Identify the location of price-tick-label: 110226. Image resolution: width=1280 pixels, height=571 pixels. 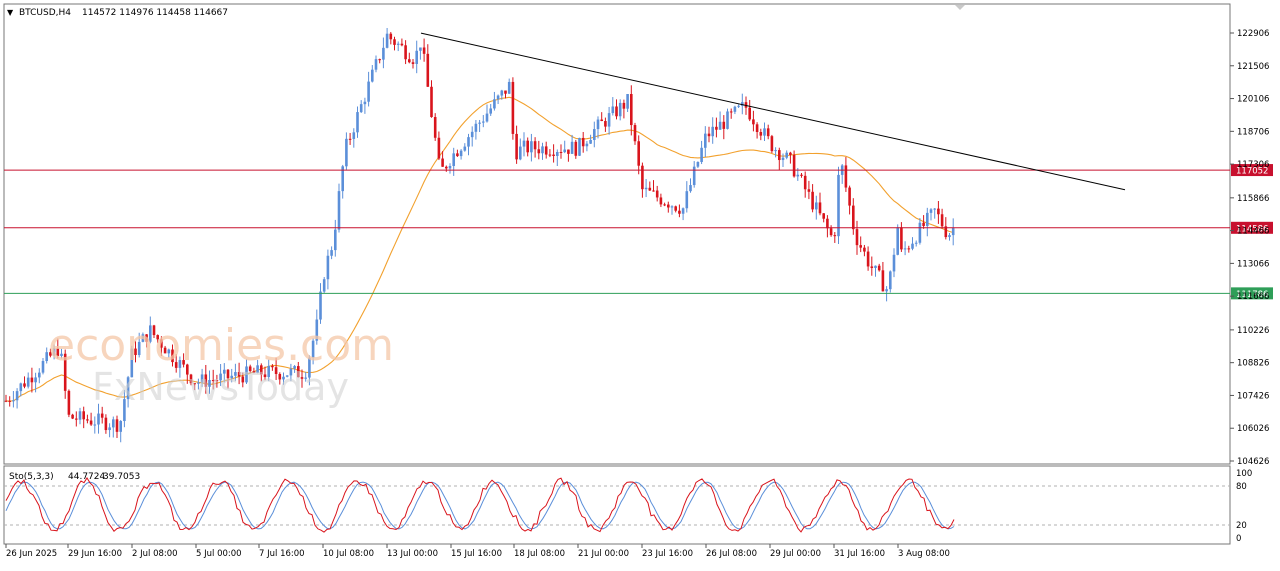
(1253, 331).